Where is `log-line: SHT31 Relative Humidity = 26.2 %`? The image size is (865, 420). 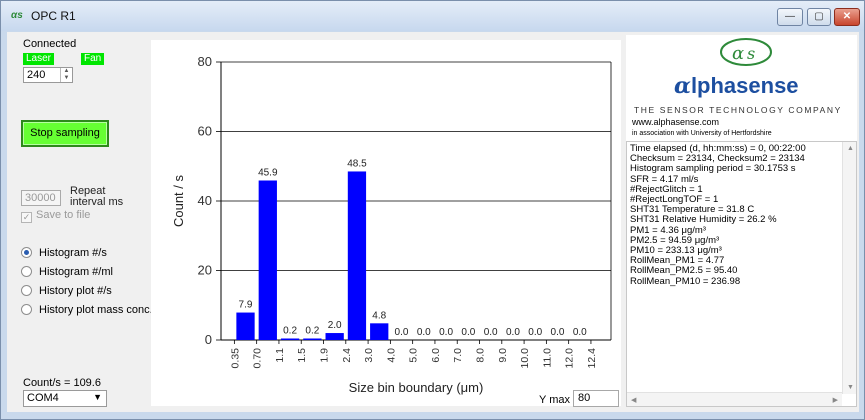
log-line: SHT31 Relative Humidity = 26.2 % is located at coordinates (703, 220).